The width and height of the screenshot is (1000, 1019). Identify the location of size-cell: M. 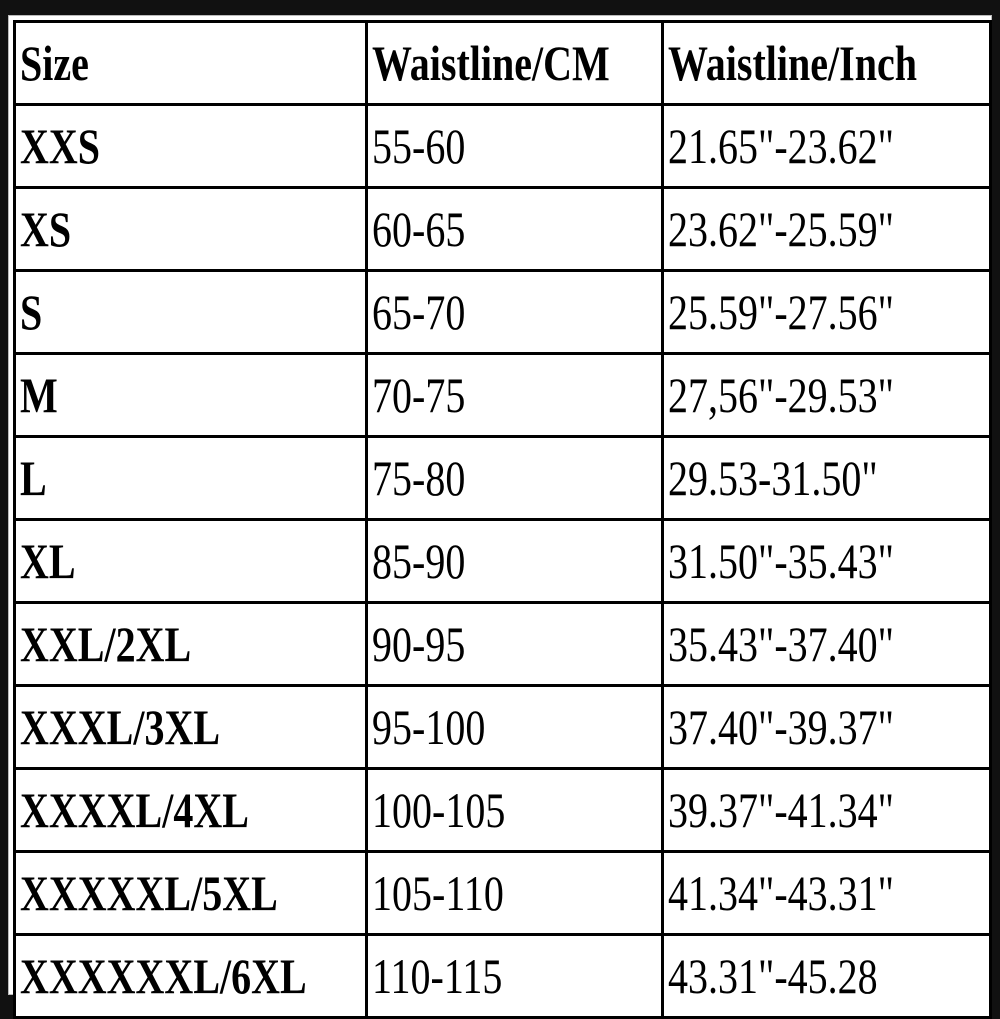
(190, 395).